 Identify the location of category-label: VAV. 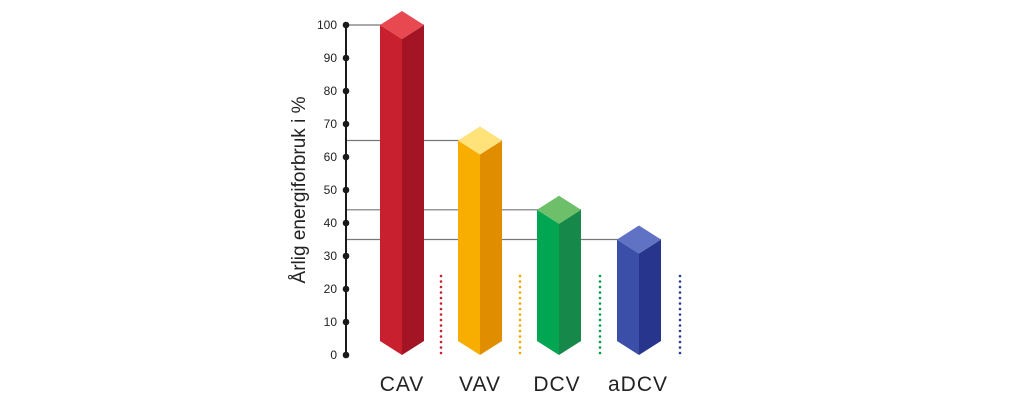
(480, 384).